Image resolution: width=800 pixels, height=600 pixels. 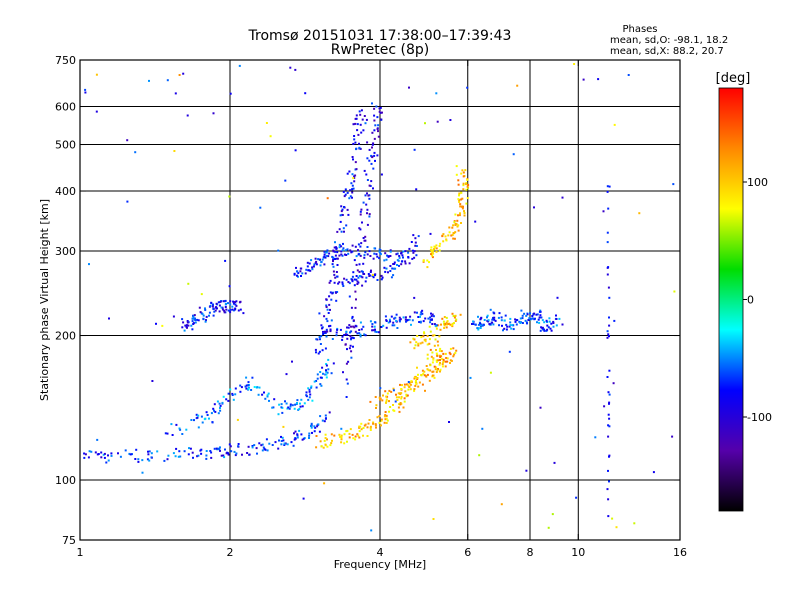 What do you see at coordinates (80, 552) in the screenshot?
I see `x-tick-label: 1` at bounding box center [80, 552].